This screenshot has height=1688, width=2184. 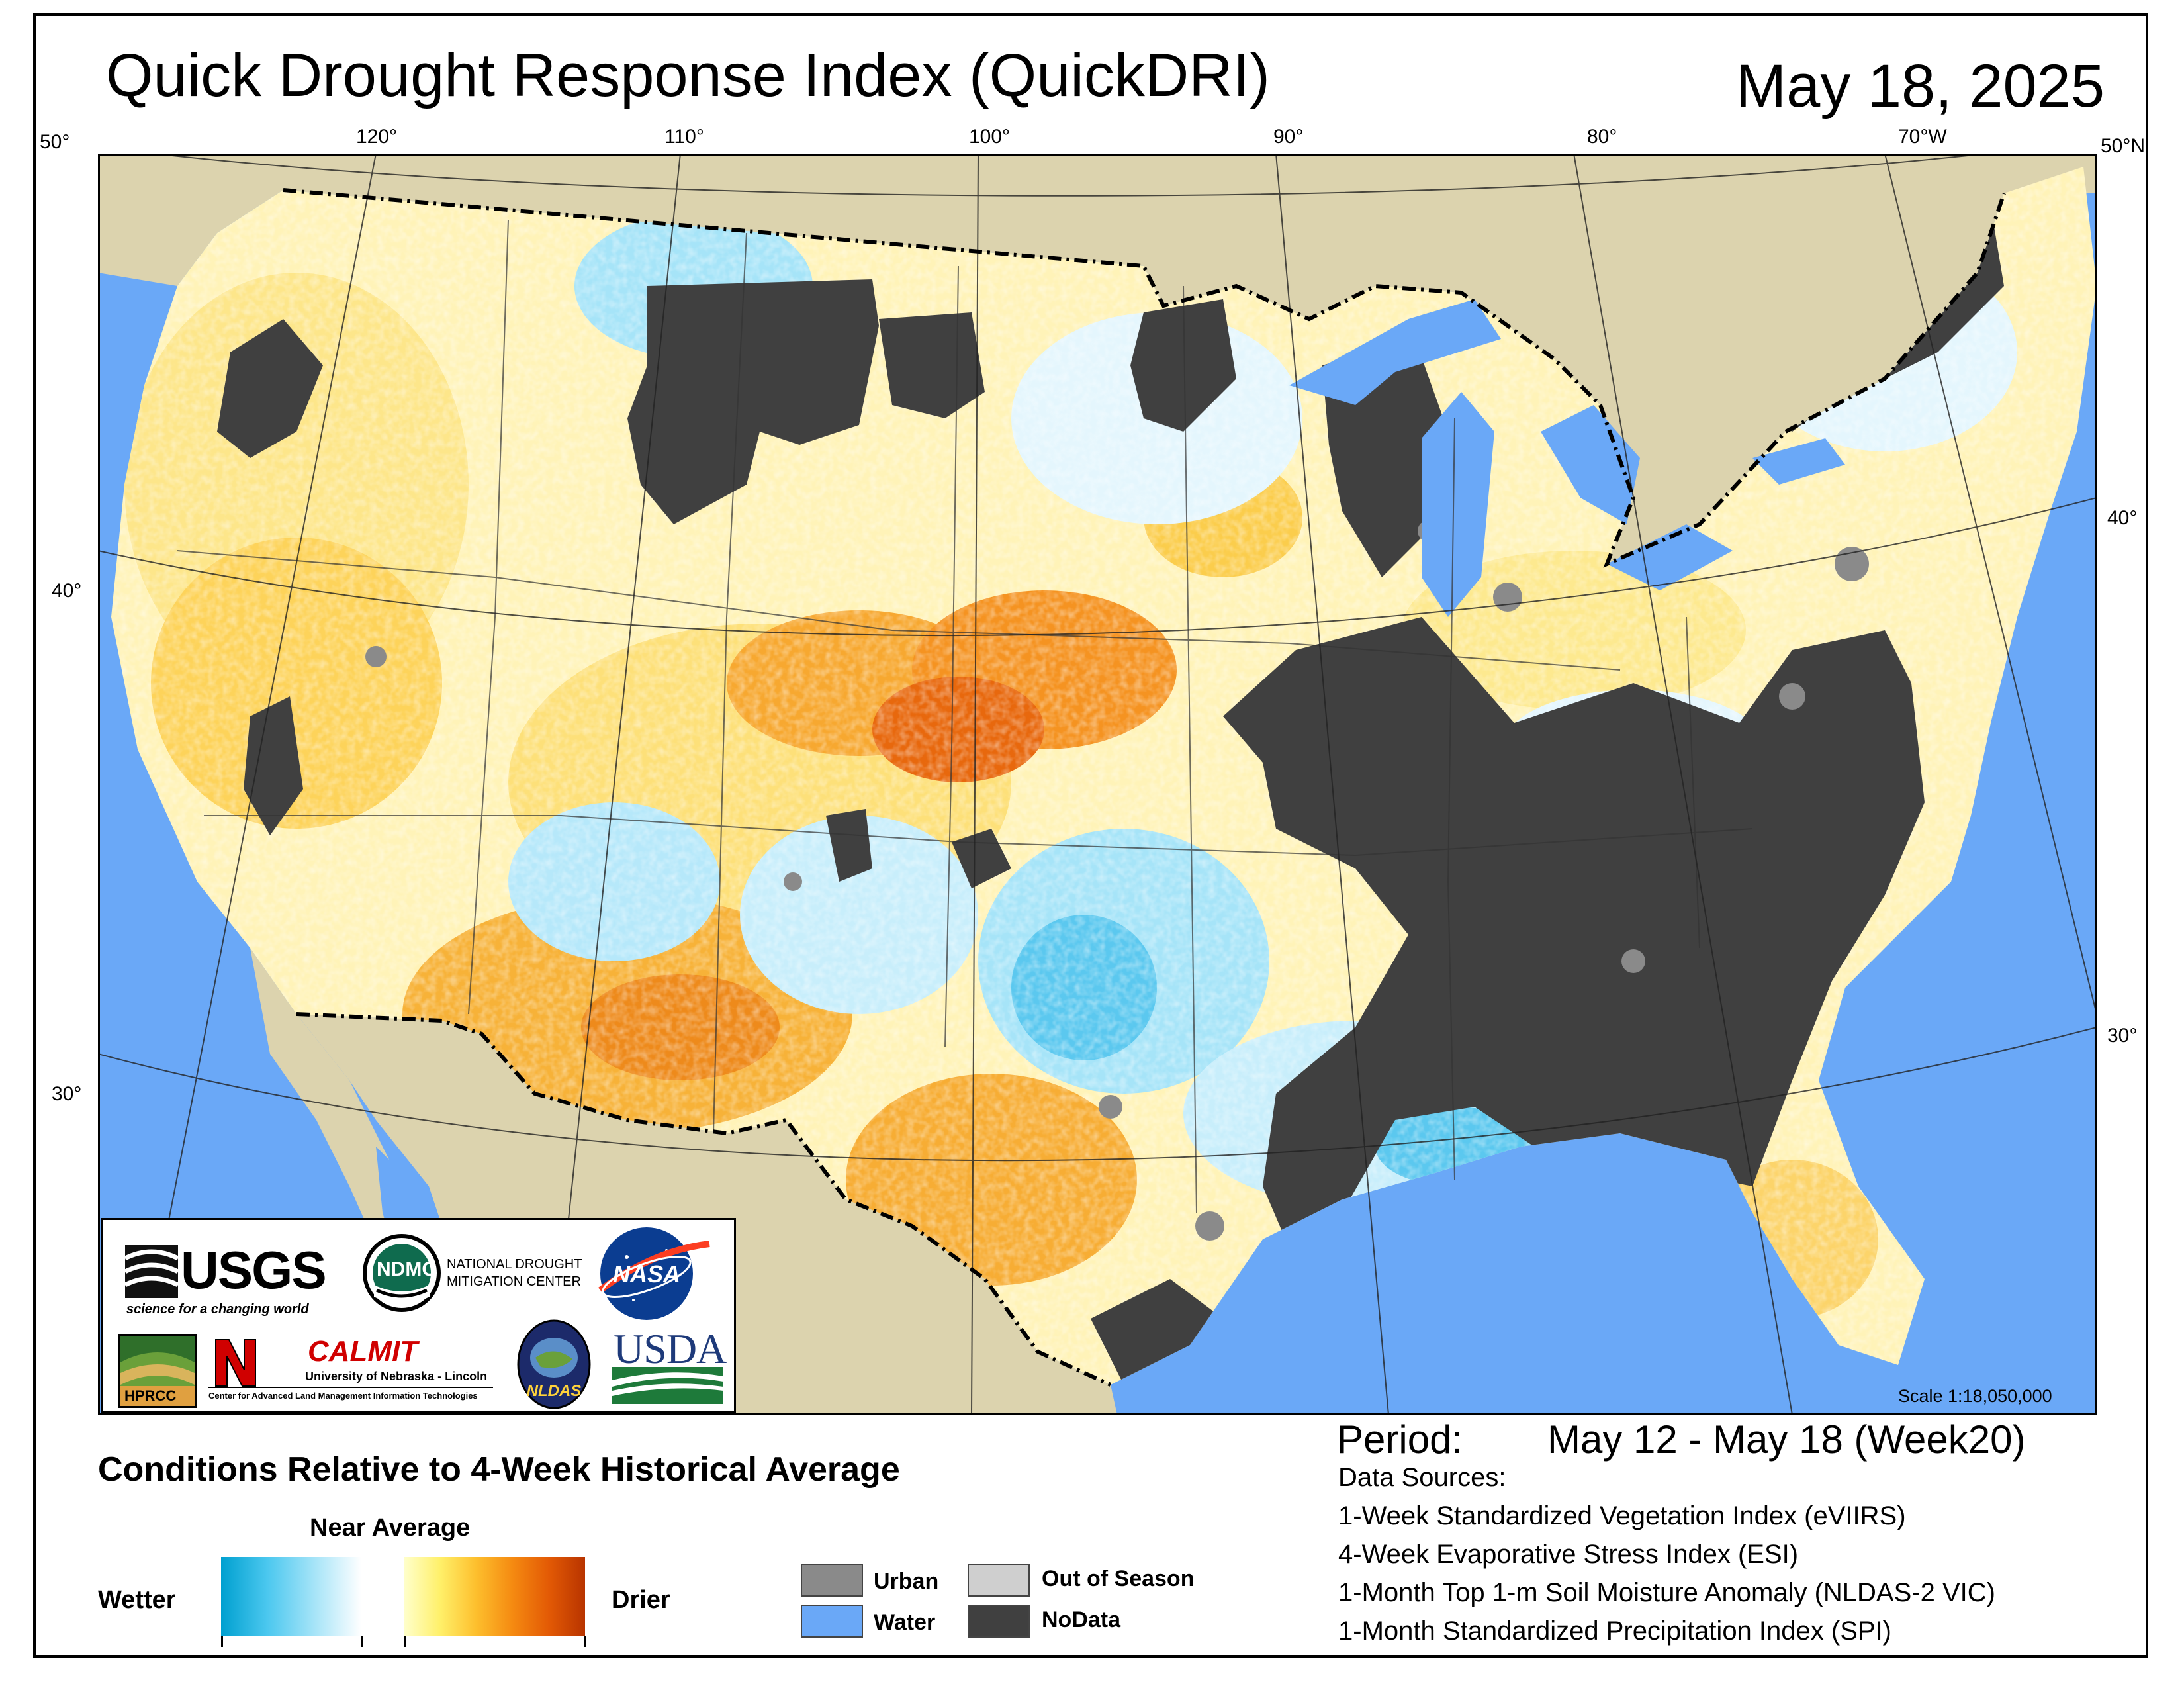 What do you see at coordinates (494, 1596) in the screenshot?
I see `legend-dry-color-ramp` at bounding box center [494, 1596].